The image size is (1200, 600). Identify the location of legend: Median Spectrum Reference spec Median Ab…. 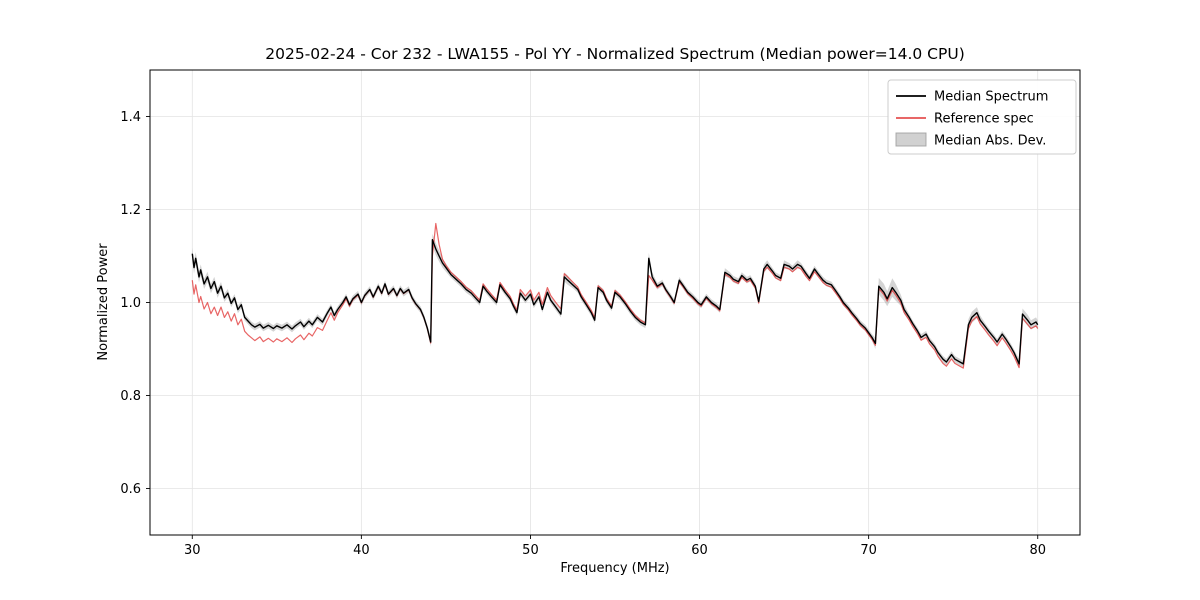
(982, 117).